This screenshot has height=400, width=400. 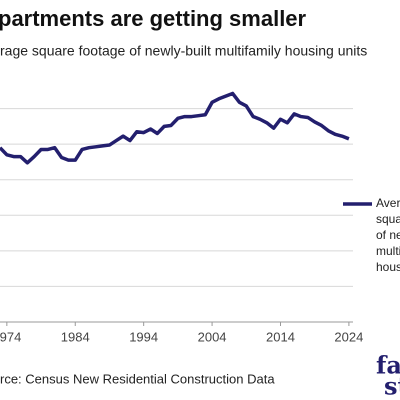 I want to click on x-tick-label: 1974, so click(x=10, y=336).